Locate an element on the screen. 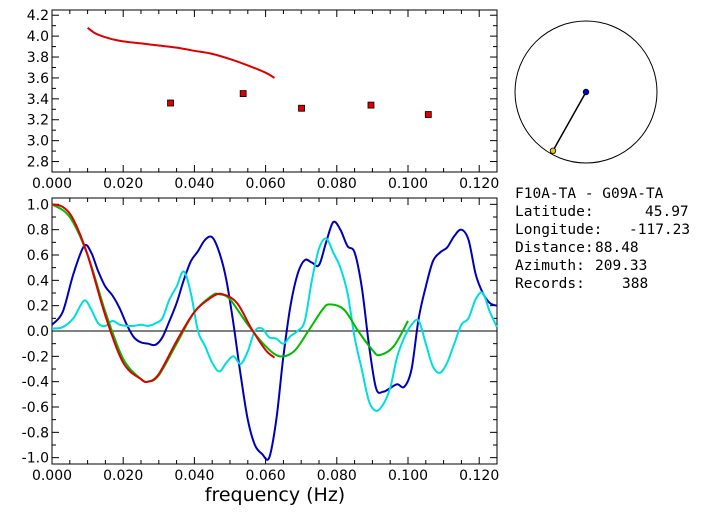 Image resolution: width=702 pixels, height=519 pixels. y-tick-label: -1.0 is located at coordinates (35, 459).